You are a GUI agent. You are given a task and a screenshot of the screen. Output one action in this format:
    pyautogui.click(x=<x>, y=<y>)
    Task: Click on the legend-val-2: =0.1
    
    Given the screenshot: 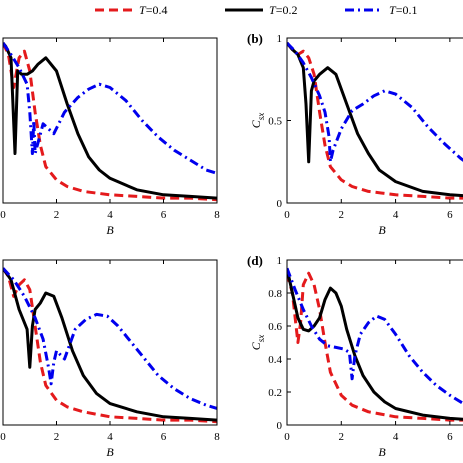 What is the action you would take?
    pyautogui.click(x=407, y=10)
    